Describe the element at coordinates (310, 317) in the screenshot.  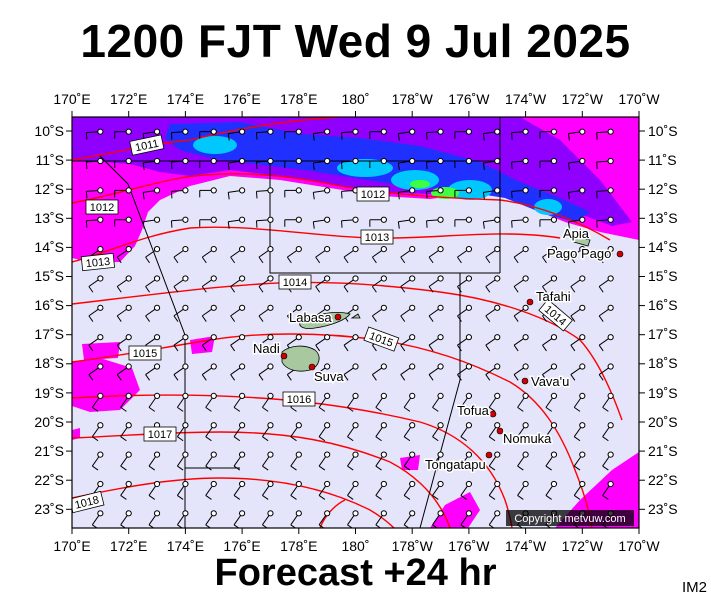
I see `place-label-labasa: Labasa` at that location.